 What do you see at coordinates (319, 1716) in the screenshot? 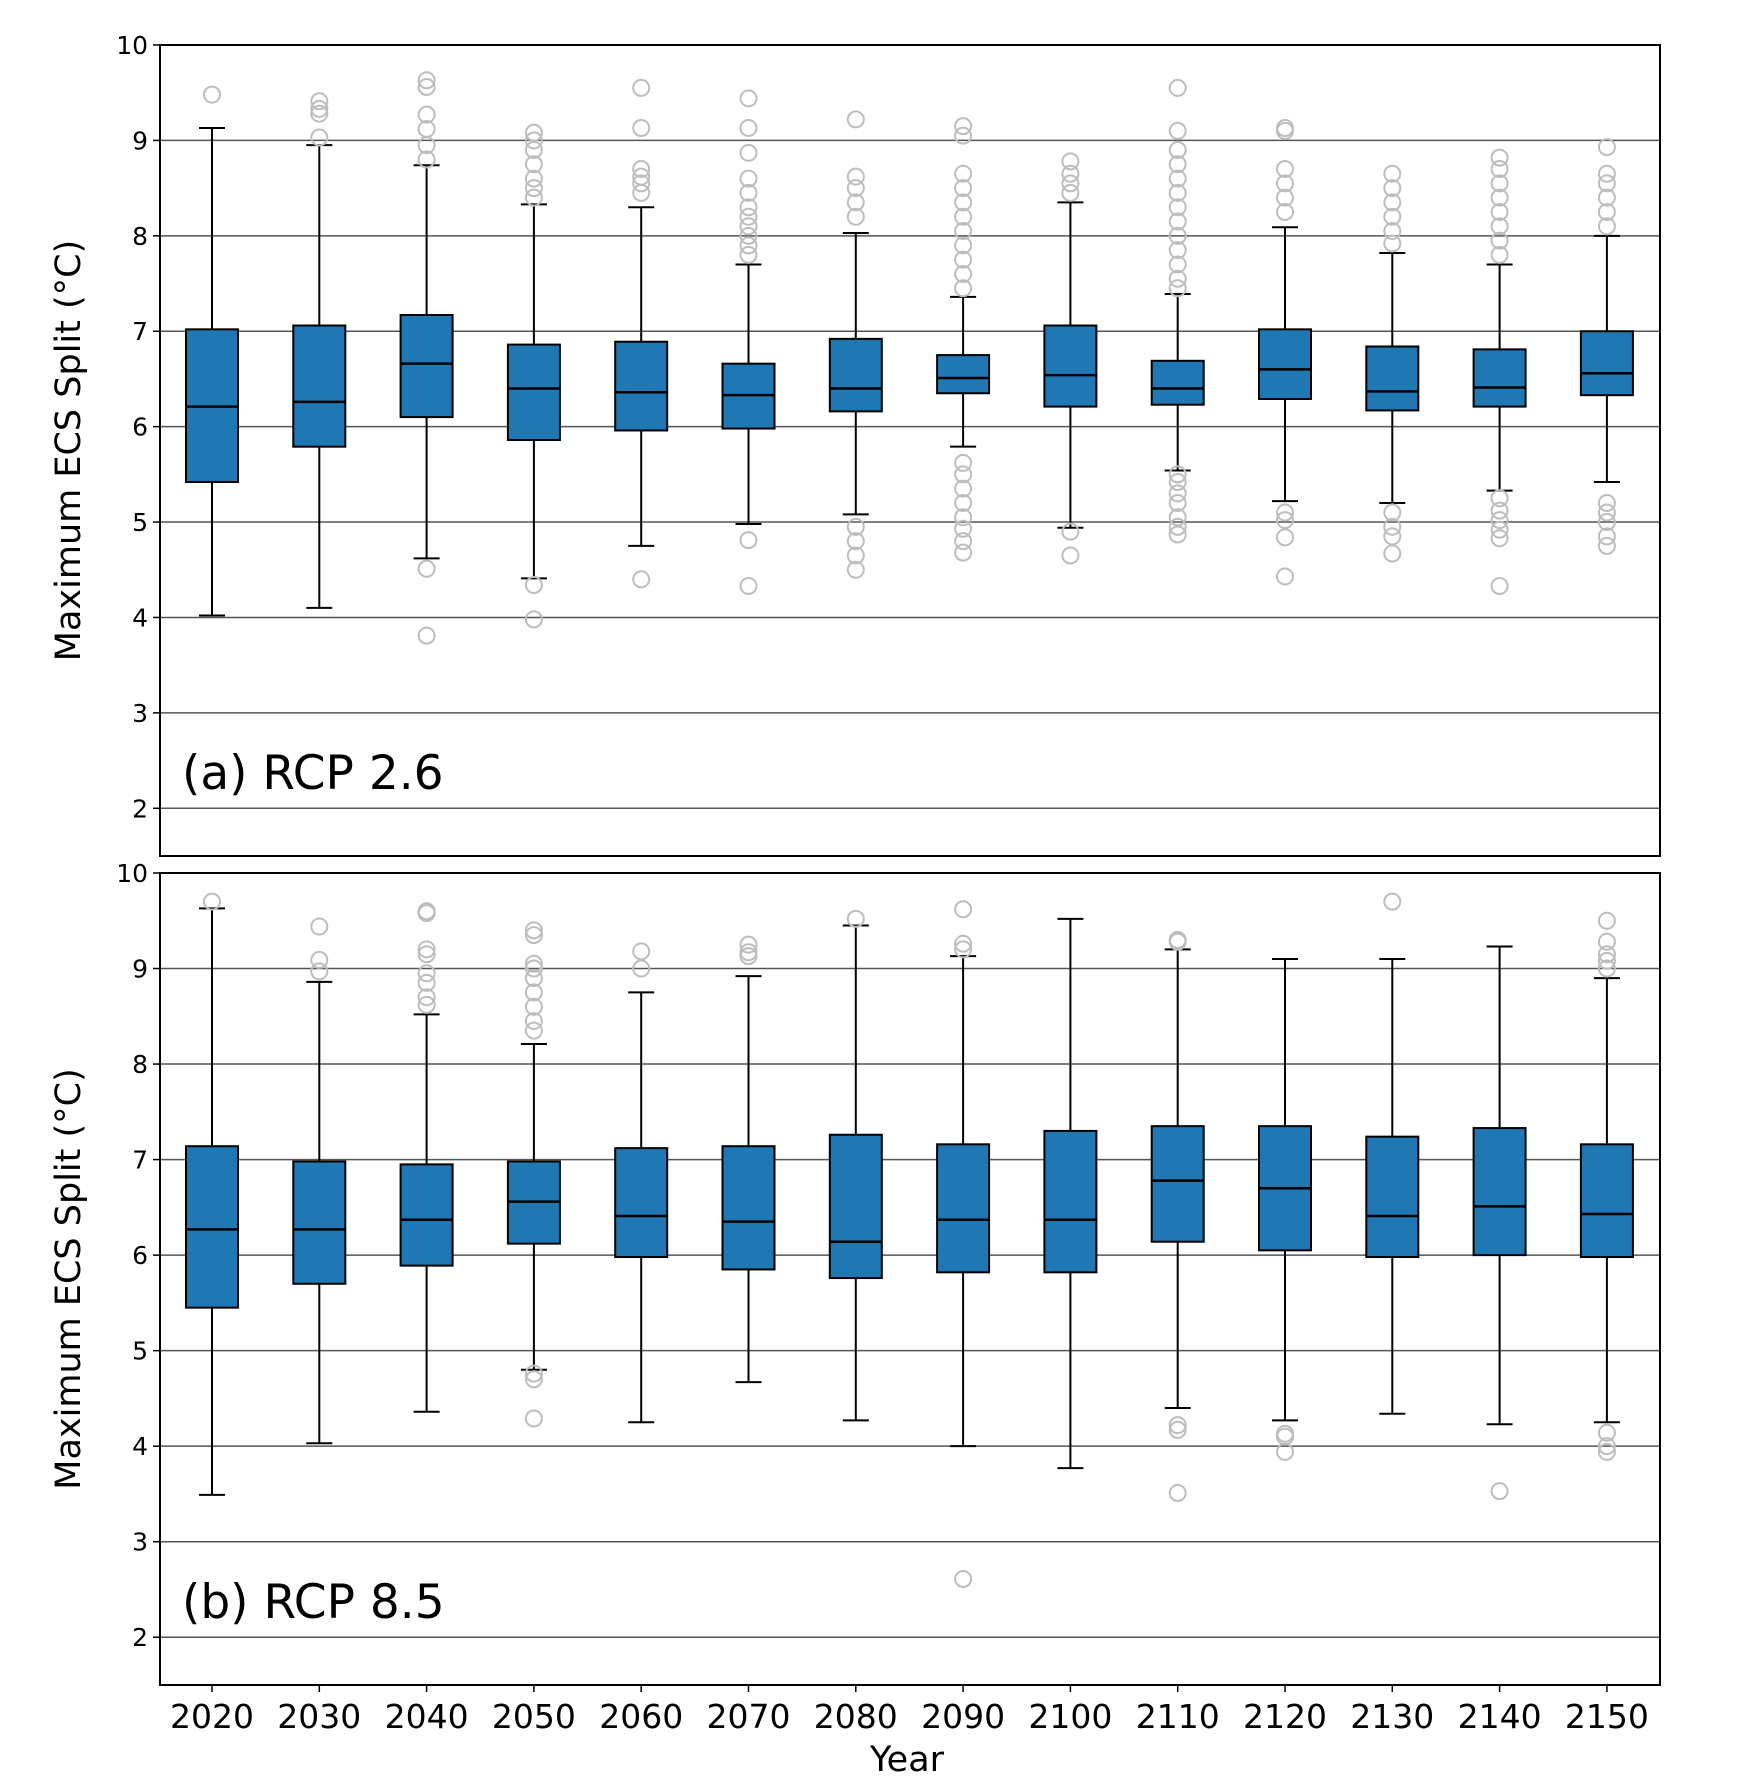
I see `x-tick-label: 2030` at bounding box center [319, 1716].